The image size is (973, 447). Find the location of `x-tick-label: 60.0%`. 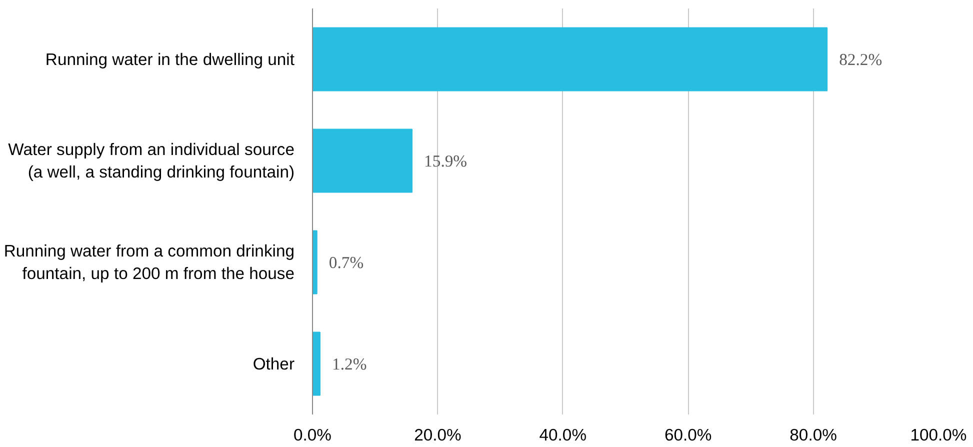

x-tick-label: 60.0% is located at coordinates (688, 435).